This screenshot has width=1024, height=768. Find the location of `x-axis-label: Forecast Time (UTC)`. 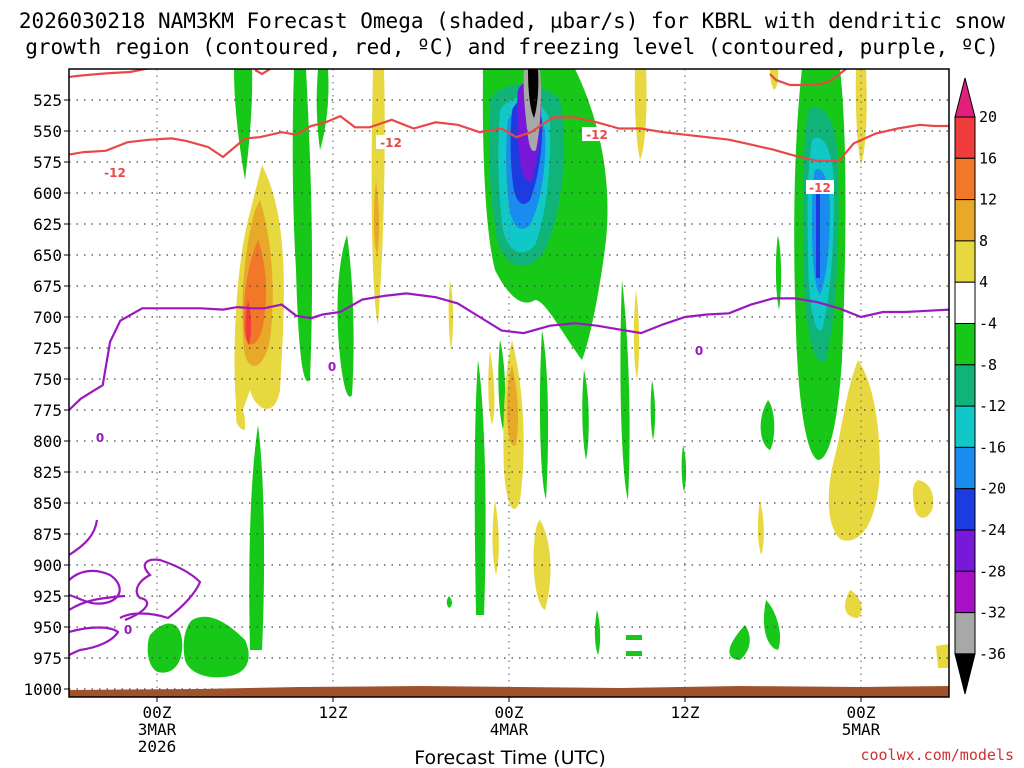

x-axis-label: Forecast Time (UTC) is located at coordinates (509, 757).